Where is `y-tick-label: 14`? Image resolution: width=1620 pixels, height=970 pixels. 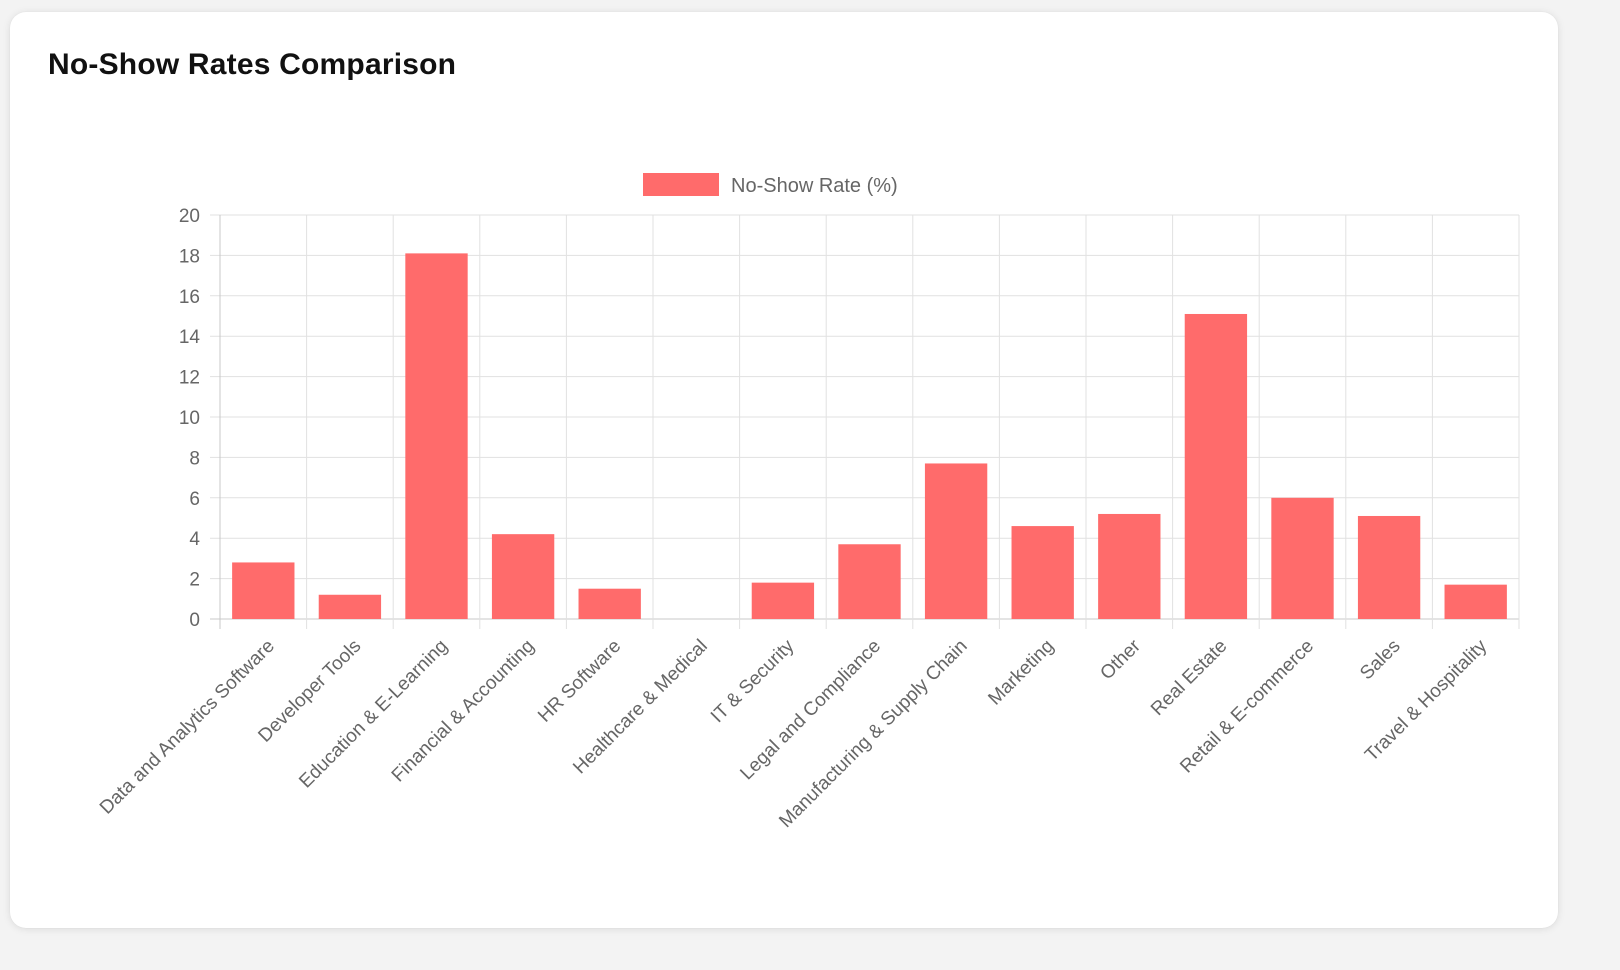 y-tick-label: 14 is located at coordinates (190, 337).